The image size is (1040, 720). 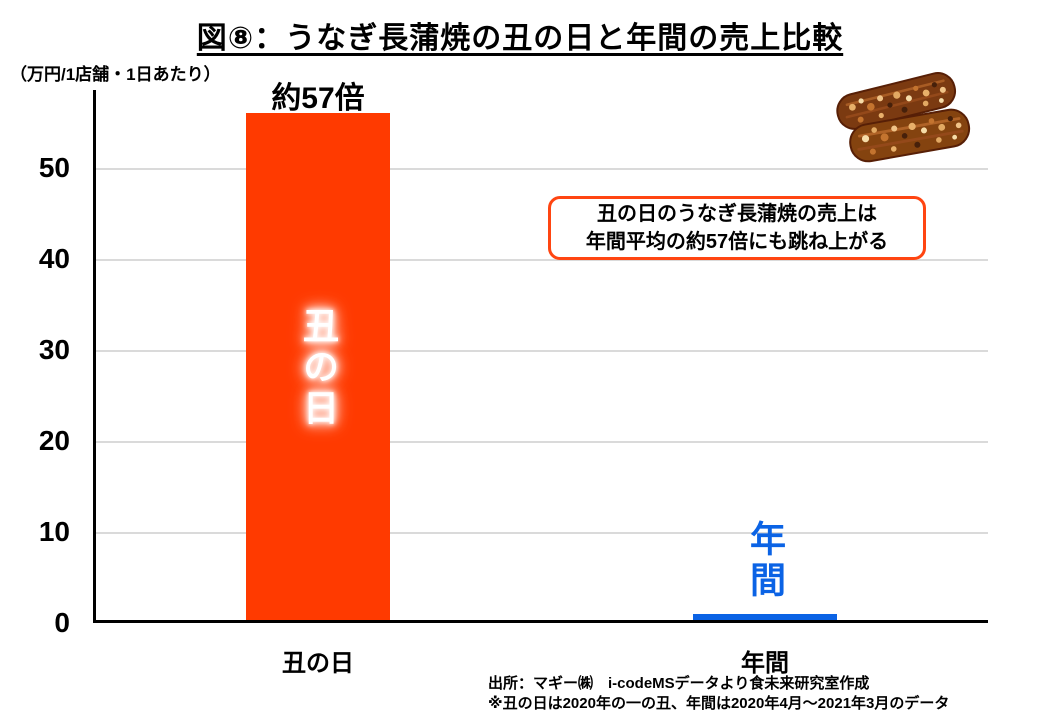 What do you see at coordinates (737, 242) in the screenshot?
I see `callout-line2: 年間平均の約57倍にも跳ね上がる` at bounding box center [737, 242].